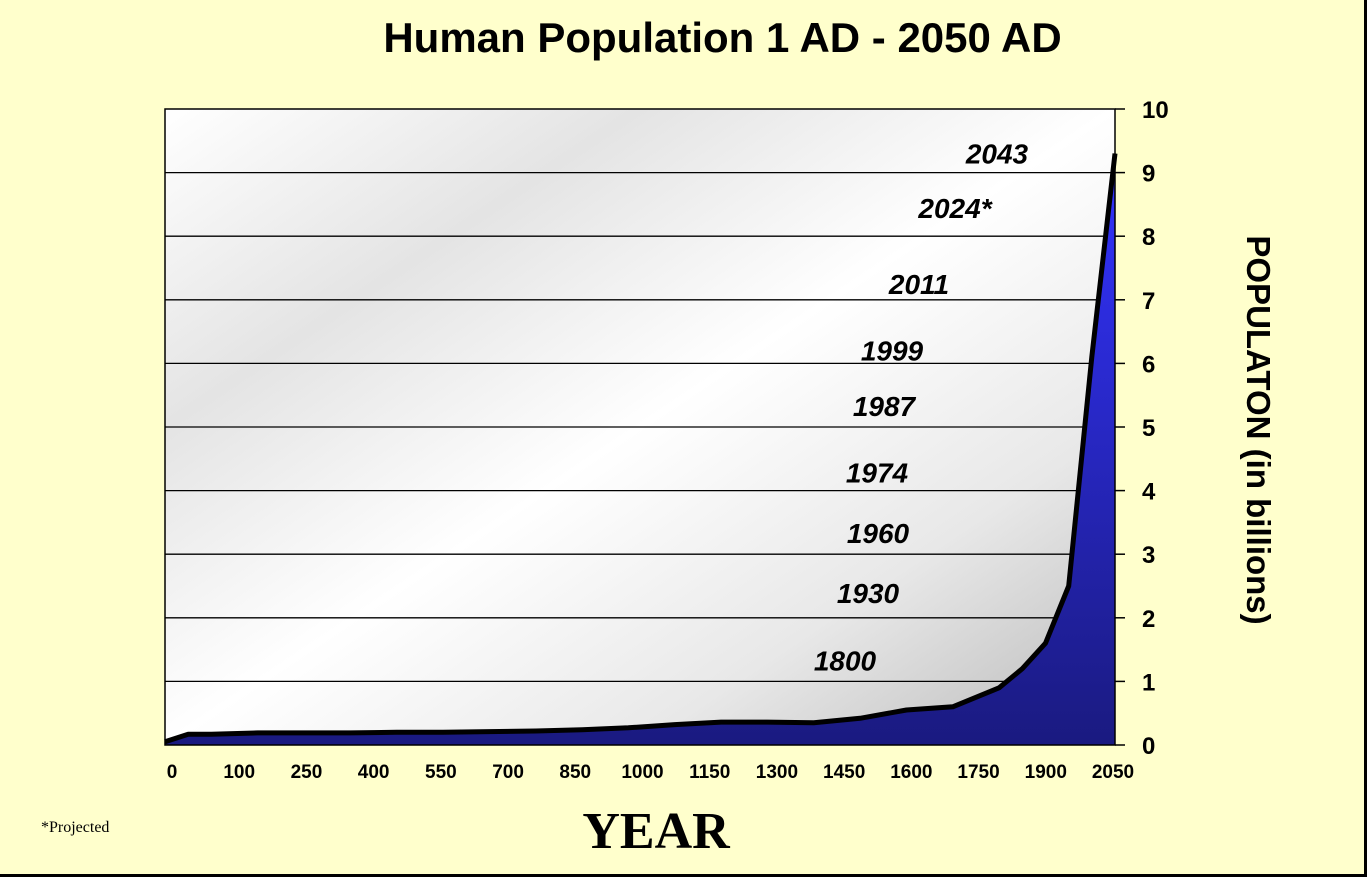 This screenshot has width=1367, height=877. I want to click on chart-title: Human Population 1 AD - 2050 AD, so click(722, 37).